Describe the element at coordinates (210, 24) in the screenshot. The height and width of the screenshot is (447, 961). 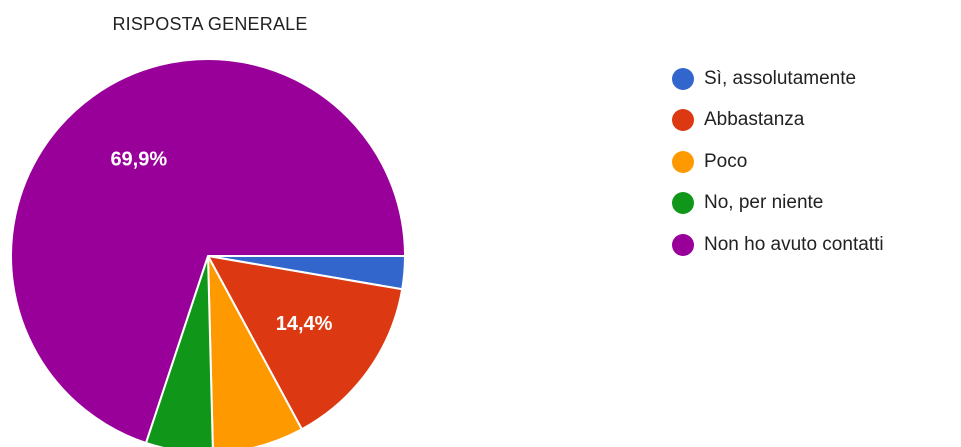
I see `chart-title: RISPOSTA GENERALE` at that location.